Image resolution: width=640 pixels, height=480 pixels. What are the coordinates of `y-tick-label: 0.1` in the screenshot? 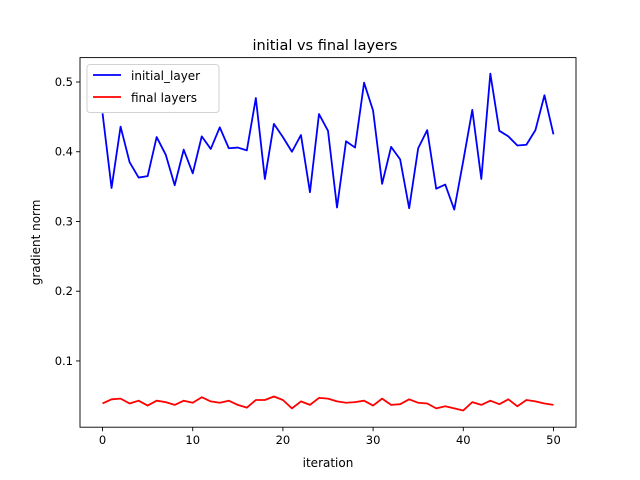 It's located at (64, 361).